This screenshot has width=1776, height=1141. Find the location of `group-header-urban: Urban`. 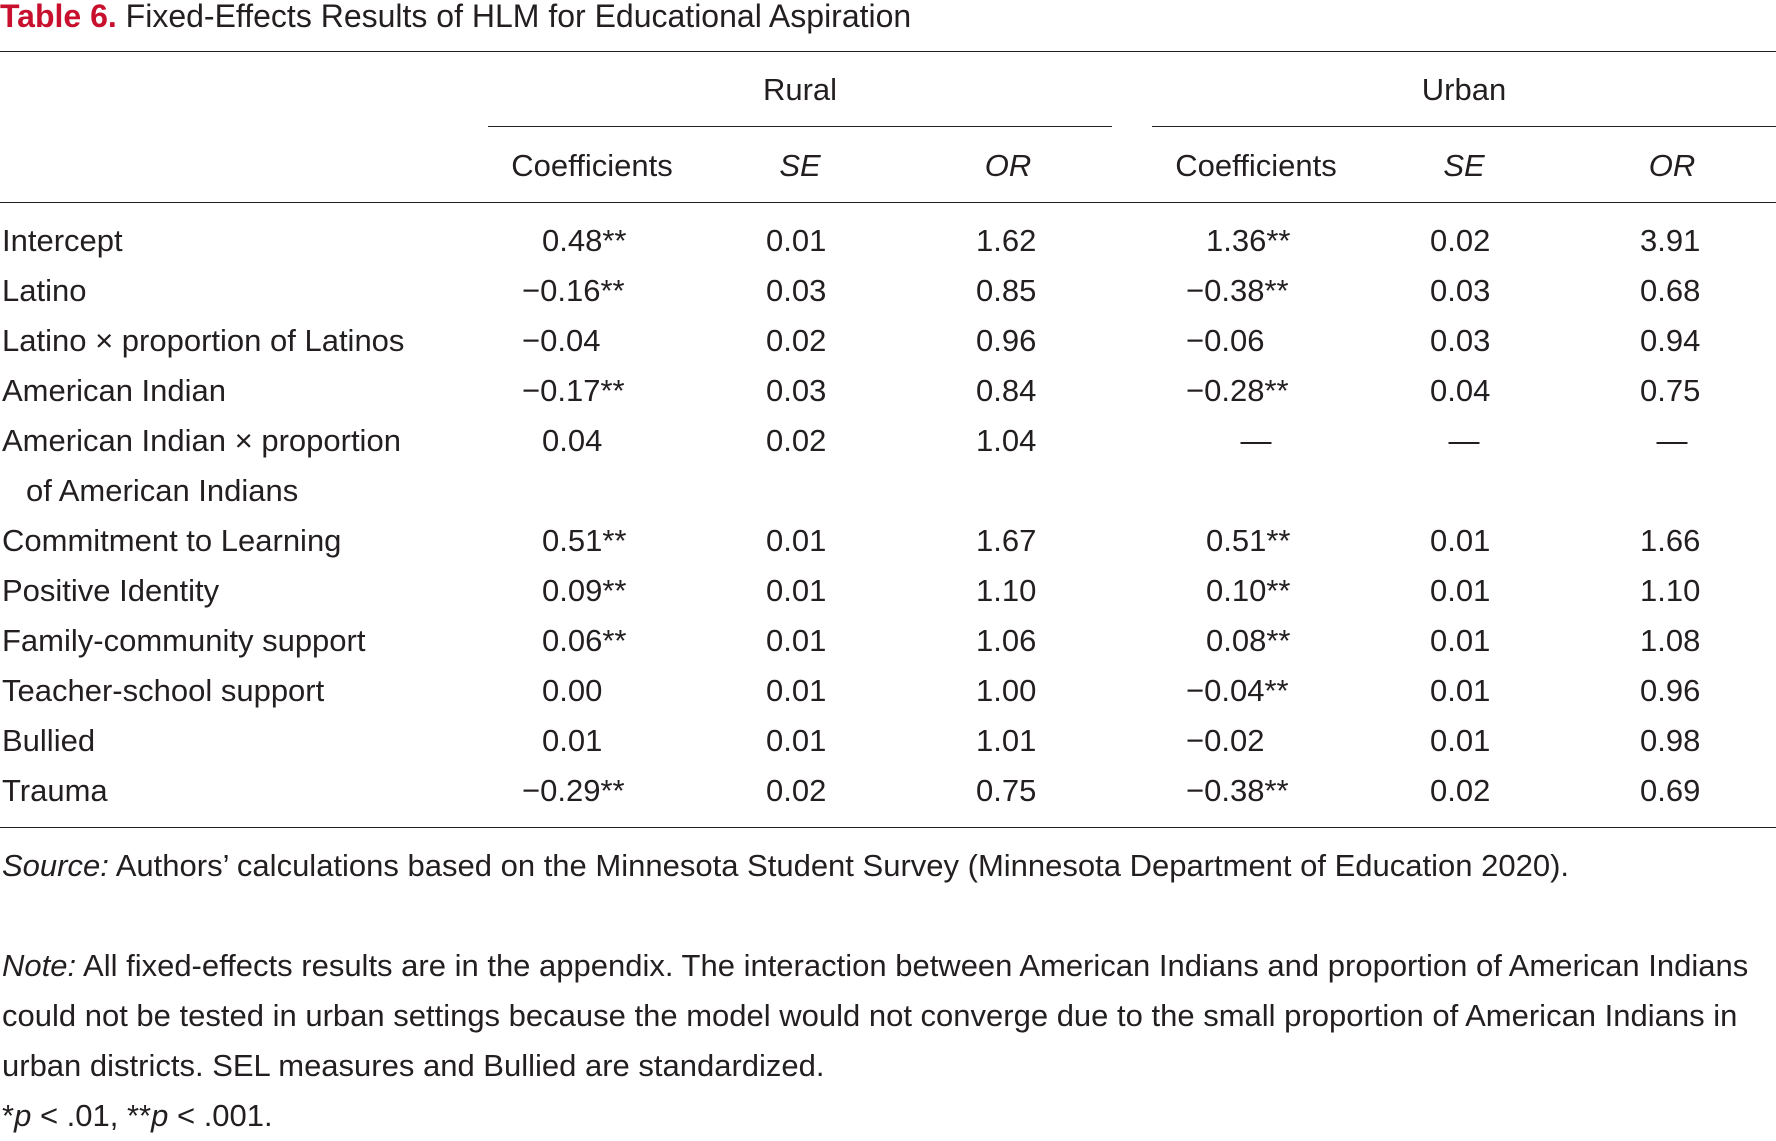

group-header-urban: Urban is located at coordinates (1464, 89).